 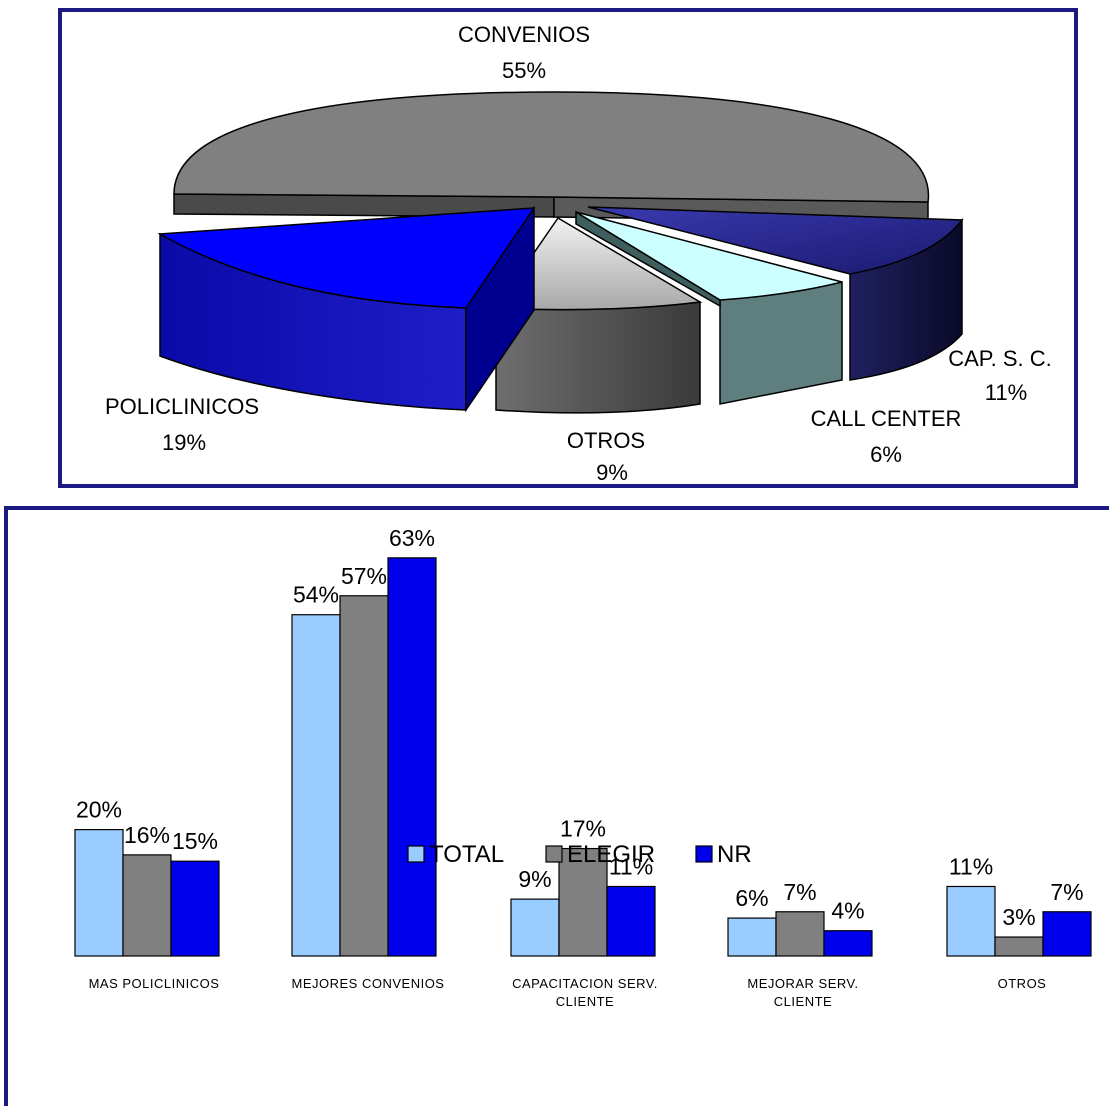 What do you see at coordinates (195, 841) in the screenshot?
I see `bar-value-label-mas-policlinicos-nr: 15%` at bounding box center [195, 841].